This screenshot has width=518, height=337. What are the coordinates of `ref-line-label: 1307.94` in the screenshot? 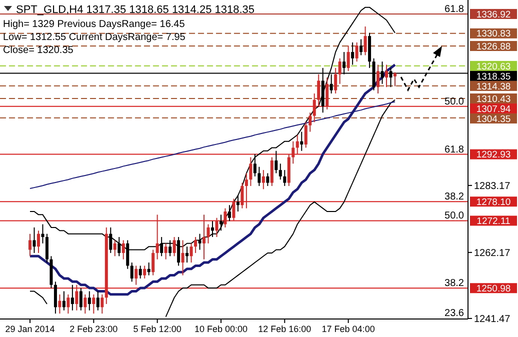 It's located at (493, 109).